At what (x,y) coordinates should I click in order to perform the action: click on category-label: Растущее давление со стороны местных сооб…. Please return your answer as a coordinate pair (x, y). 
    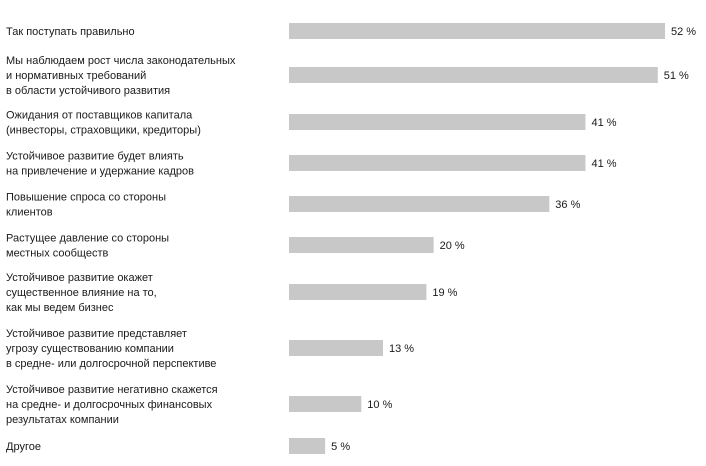
    Looking at the image, I should click on (87, 246).